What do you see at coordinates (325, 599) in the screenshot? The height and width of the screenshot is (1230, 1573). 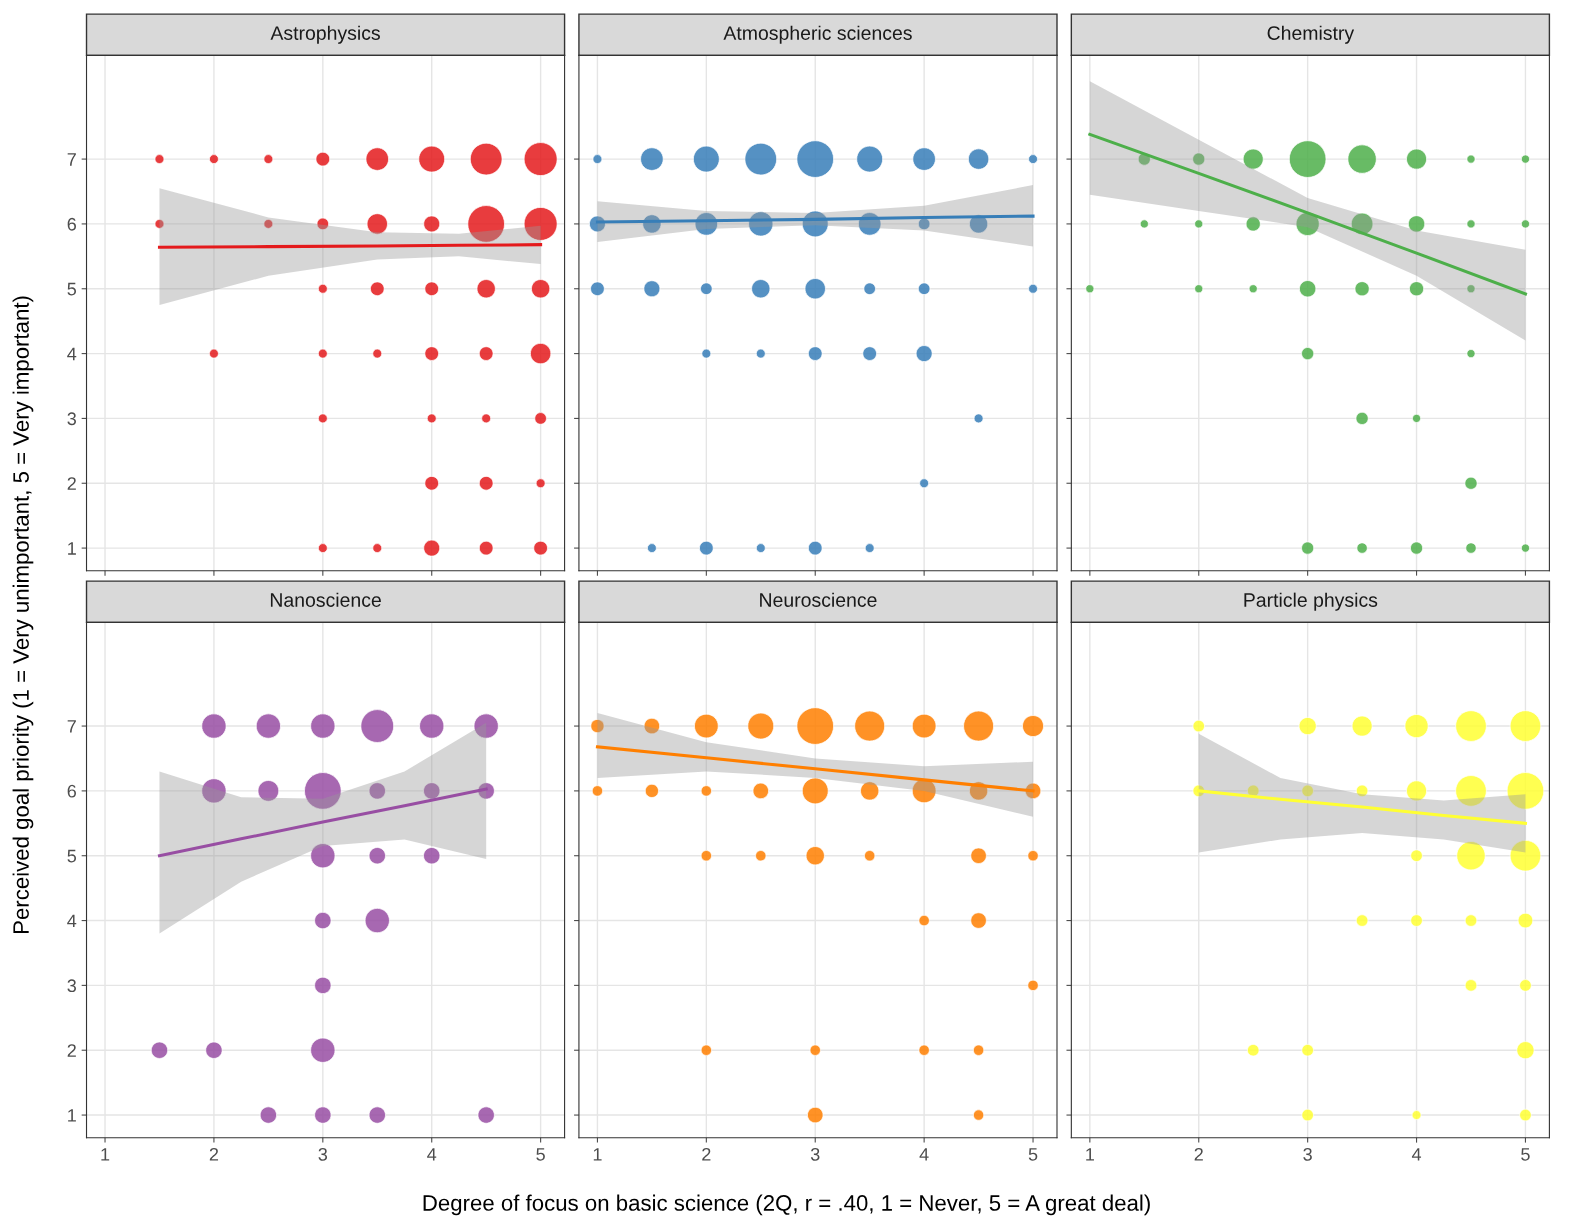 I see `chart-title: Nanoscience` at bounding box center [325, 599].